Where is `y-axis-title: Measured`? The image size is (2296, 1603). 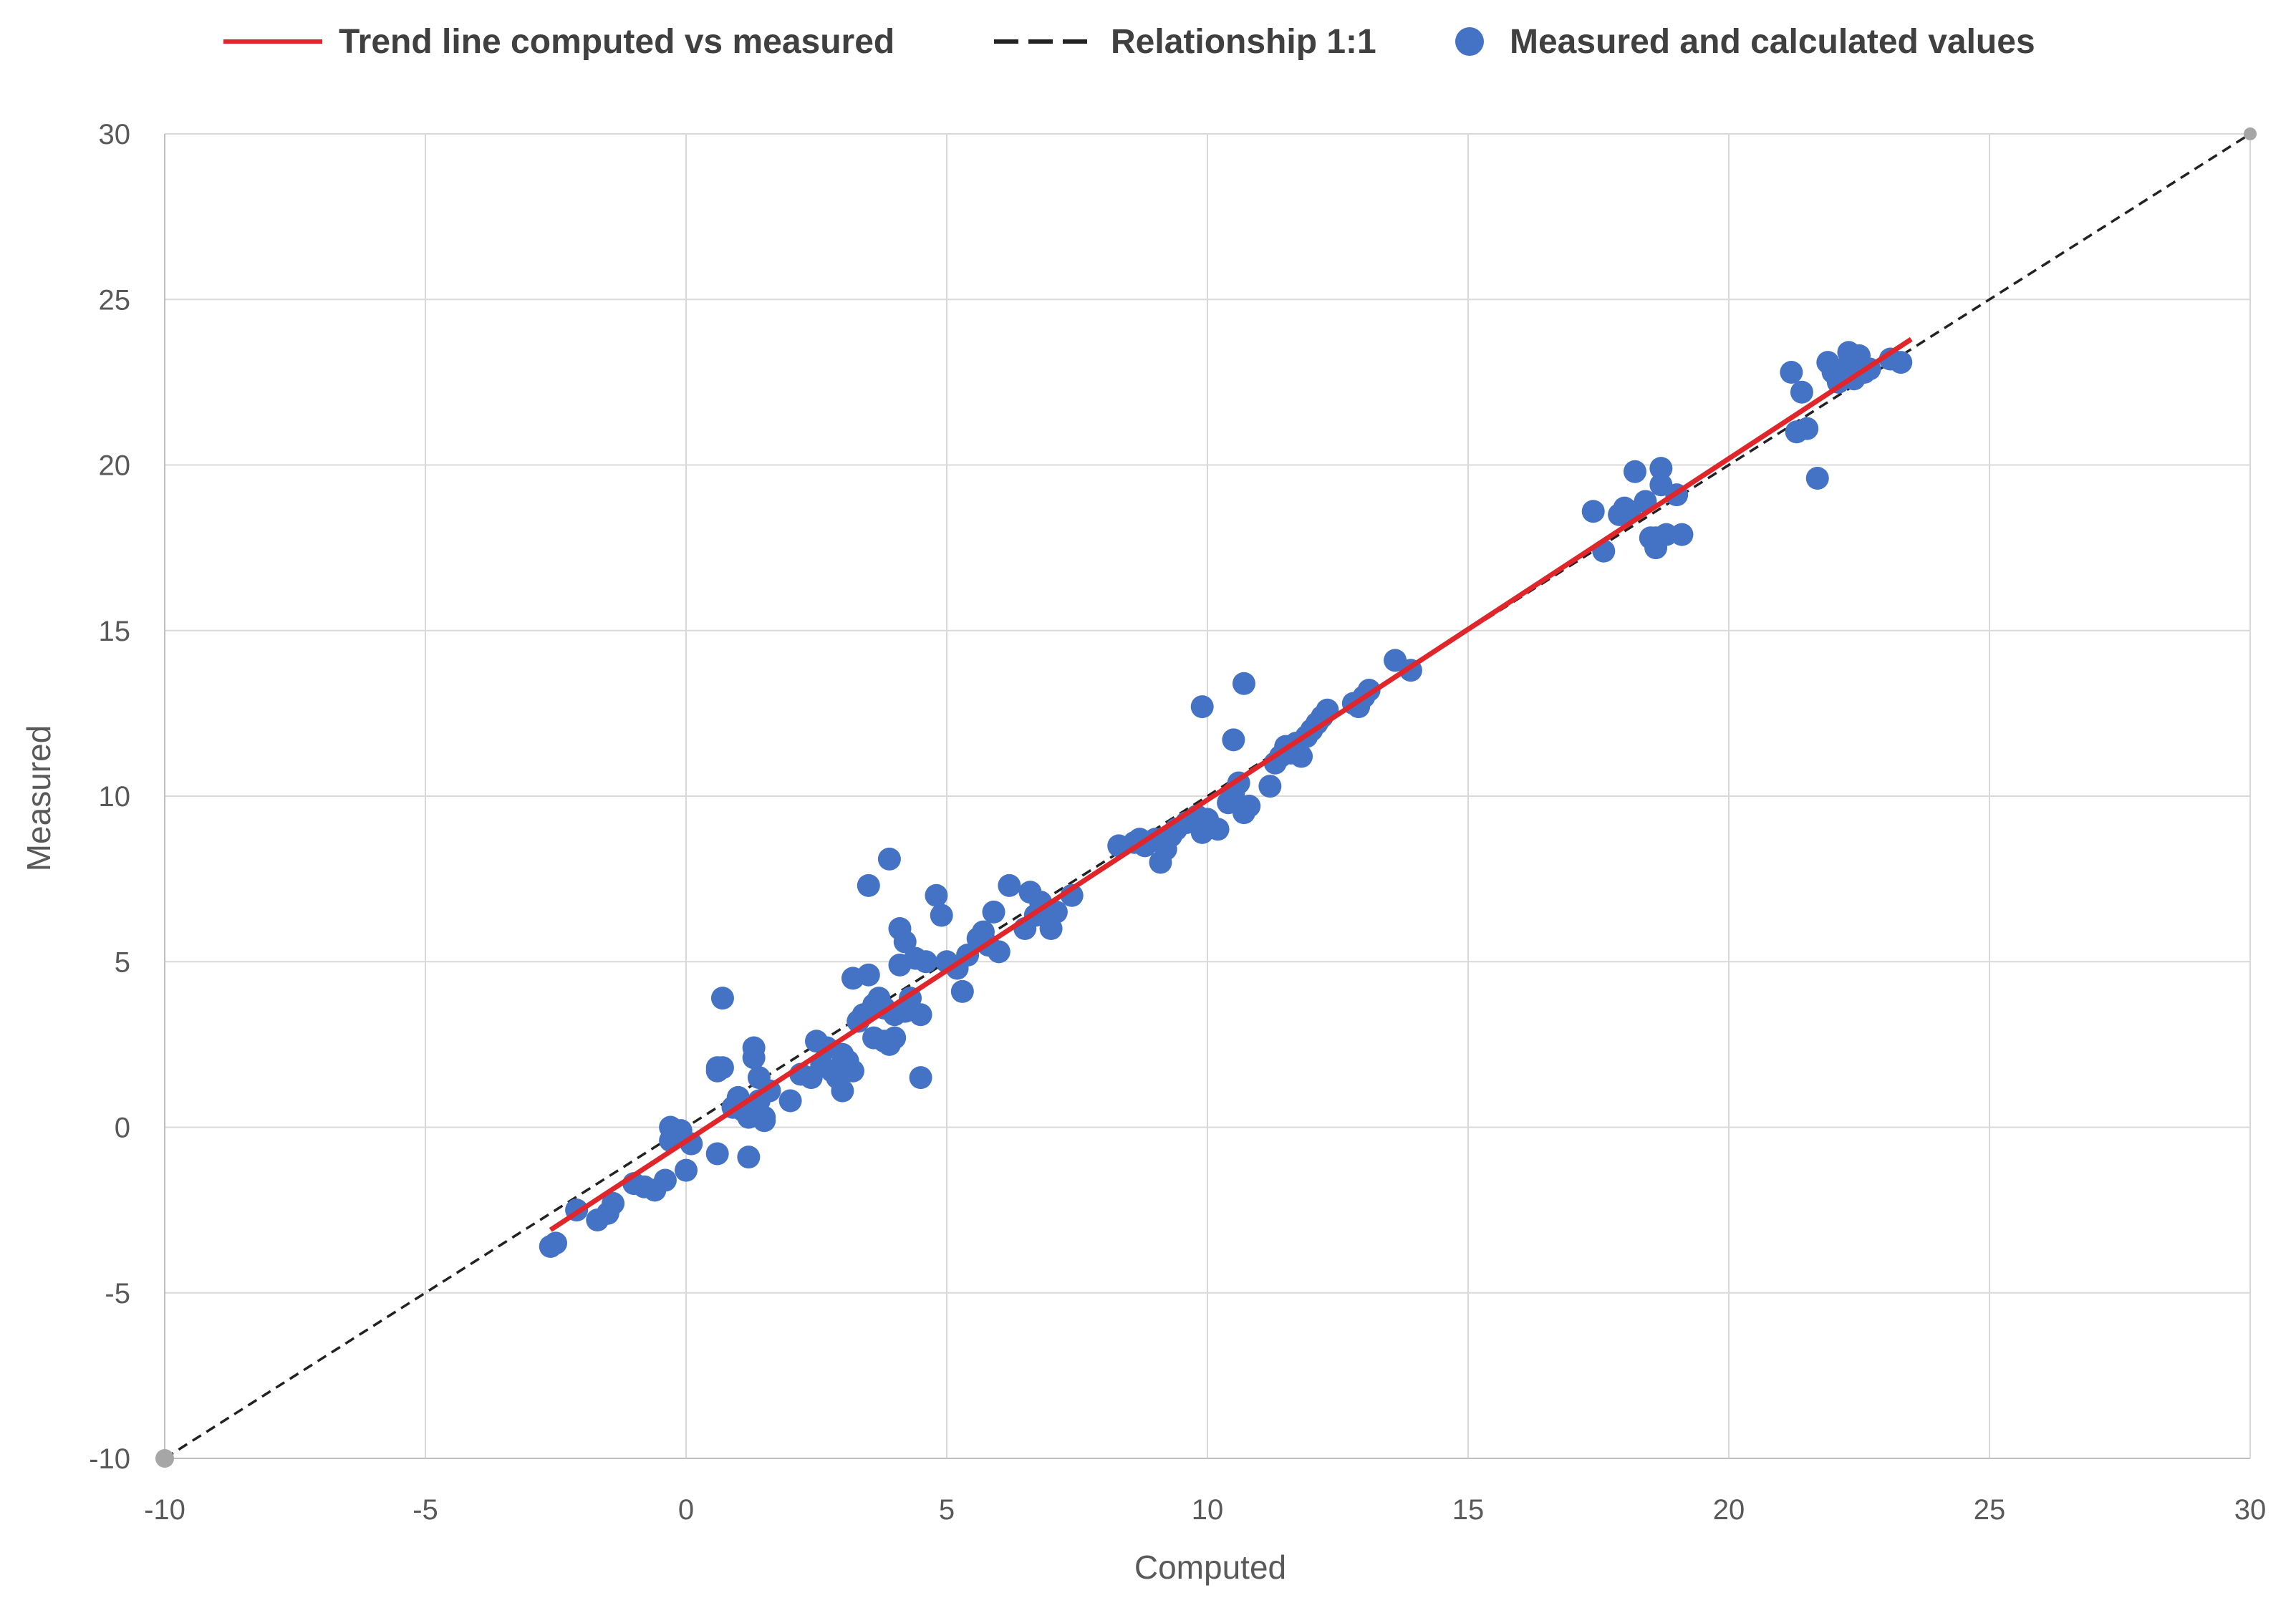
y-axis-title: Measured is located at coordinates (38, 799).